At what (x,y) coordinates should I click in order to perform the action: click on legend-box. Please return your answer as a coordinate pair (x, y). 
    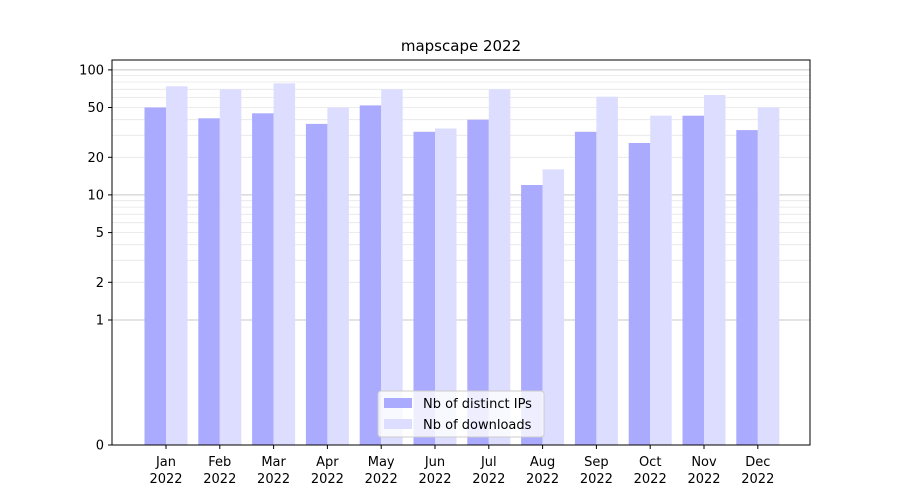
    Looking at the image, I should click on (461, 414).